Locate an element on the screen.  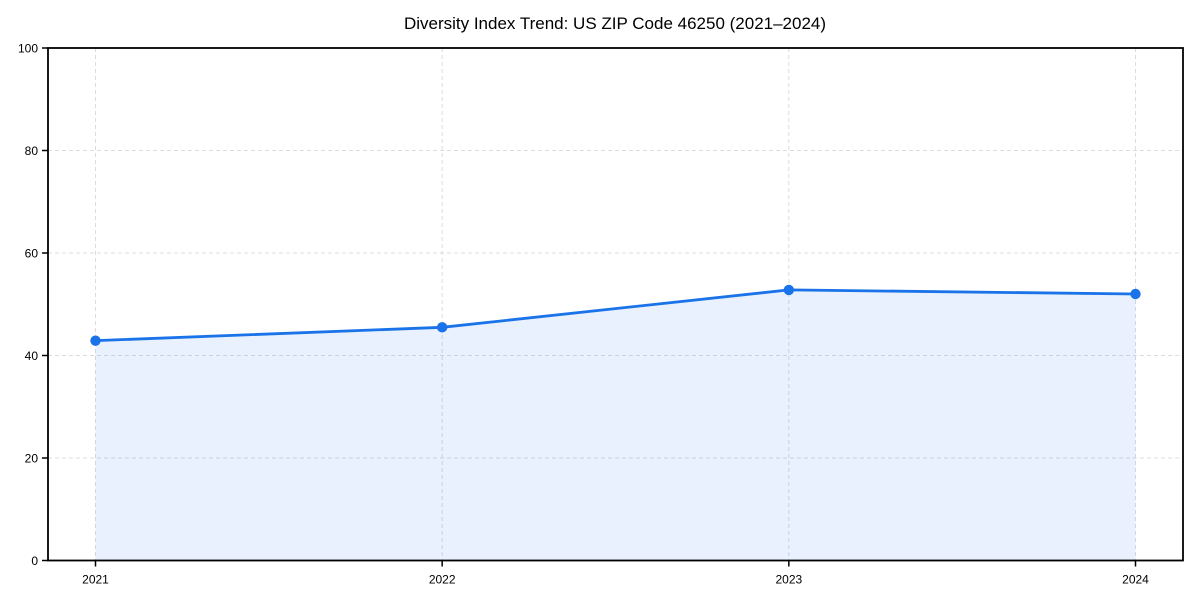
series-line is located at coordinates (615, 315).